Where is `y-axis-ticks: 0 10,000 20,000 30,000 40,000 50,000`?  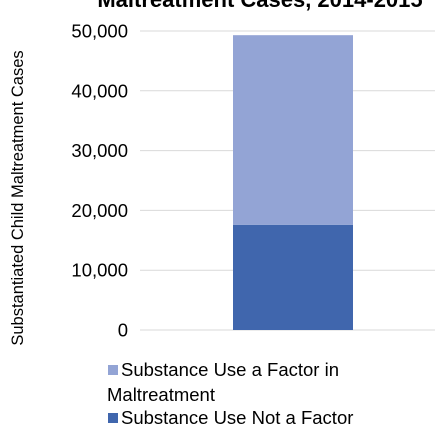
y-axis-ticks: 0 10,000 20,000 30,000 40,000 50,000 is located at coordinates (99, 181).